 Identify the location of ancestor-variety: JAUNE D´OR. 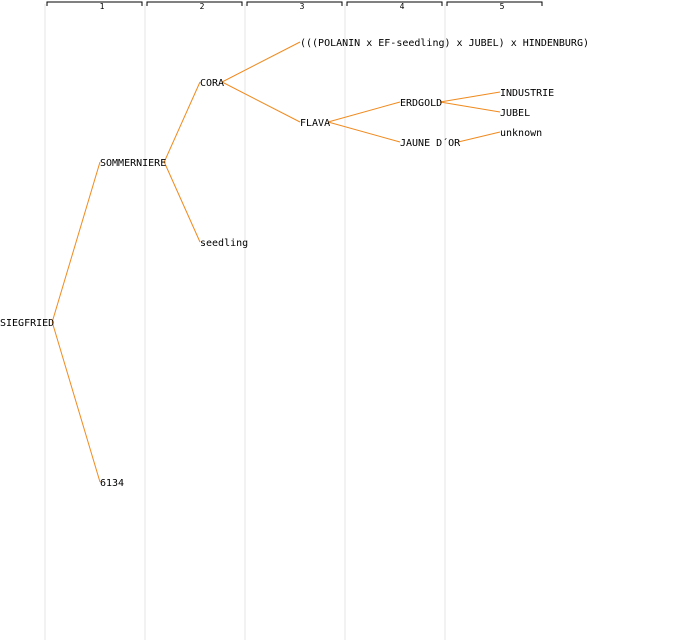
(430, 143).